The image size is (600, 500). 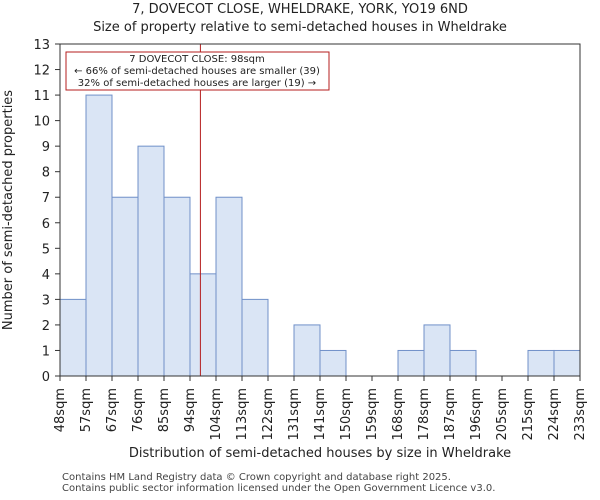 I want to click on x-tick-label: 85sqm, so click(x=164, y=410).